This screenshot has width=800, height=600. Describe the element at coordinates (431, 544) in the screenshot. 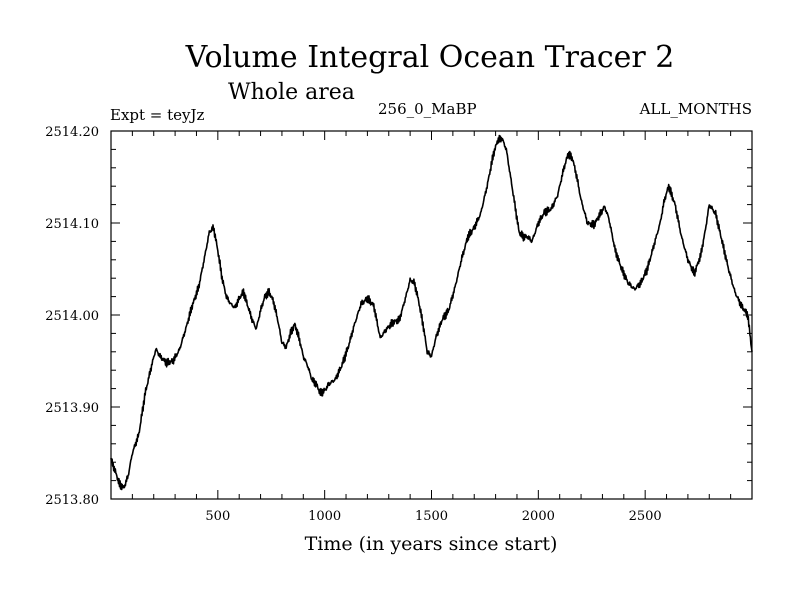

I see `x-axis-label: Time (in years since start)` at that location.